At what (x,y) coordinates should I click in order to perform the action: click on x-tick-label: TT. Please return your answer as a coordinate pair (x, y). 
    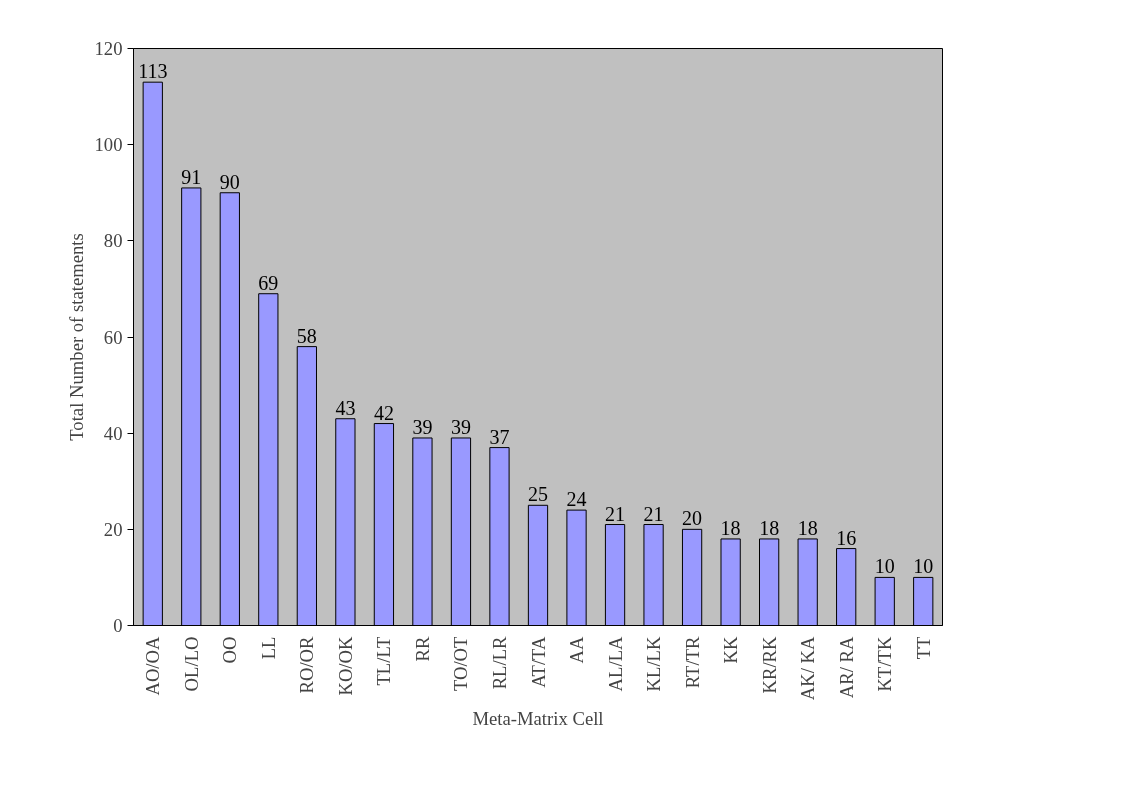
    Looking at the image, I should click on (923, 647).